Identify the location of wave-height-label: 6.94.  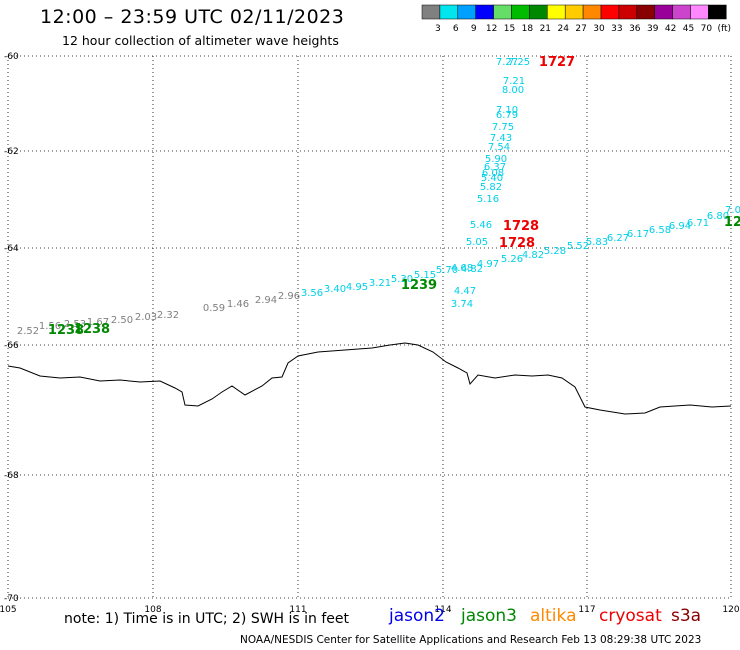
(680, 226).